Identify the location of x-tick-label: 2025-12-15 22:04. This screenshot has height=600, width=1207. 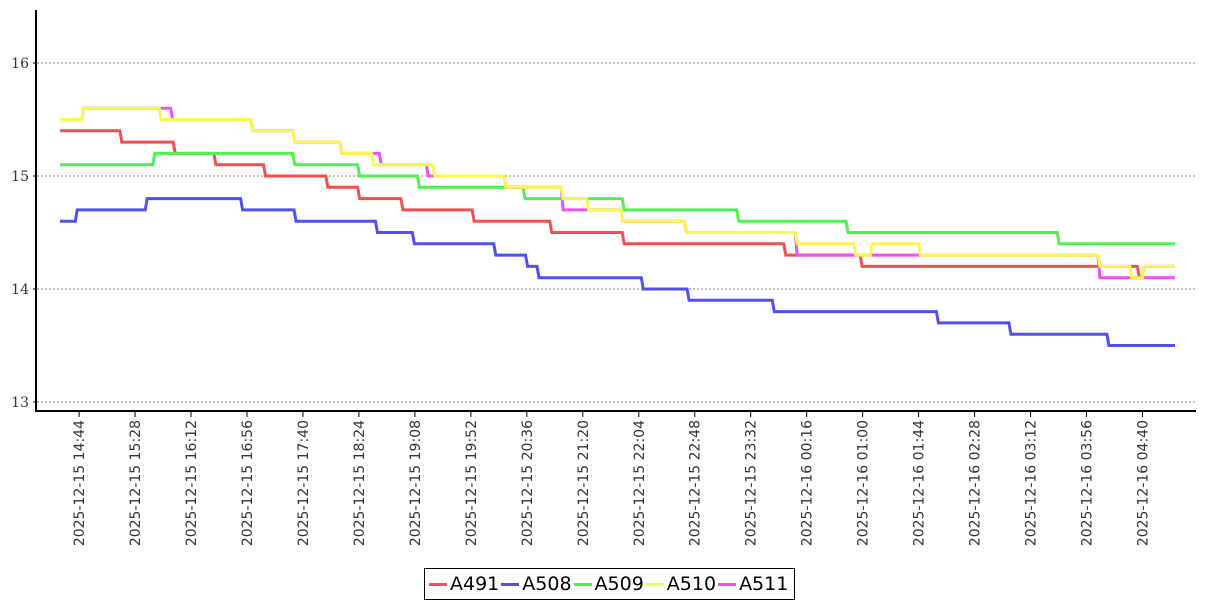
(640, 483).